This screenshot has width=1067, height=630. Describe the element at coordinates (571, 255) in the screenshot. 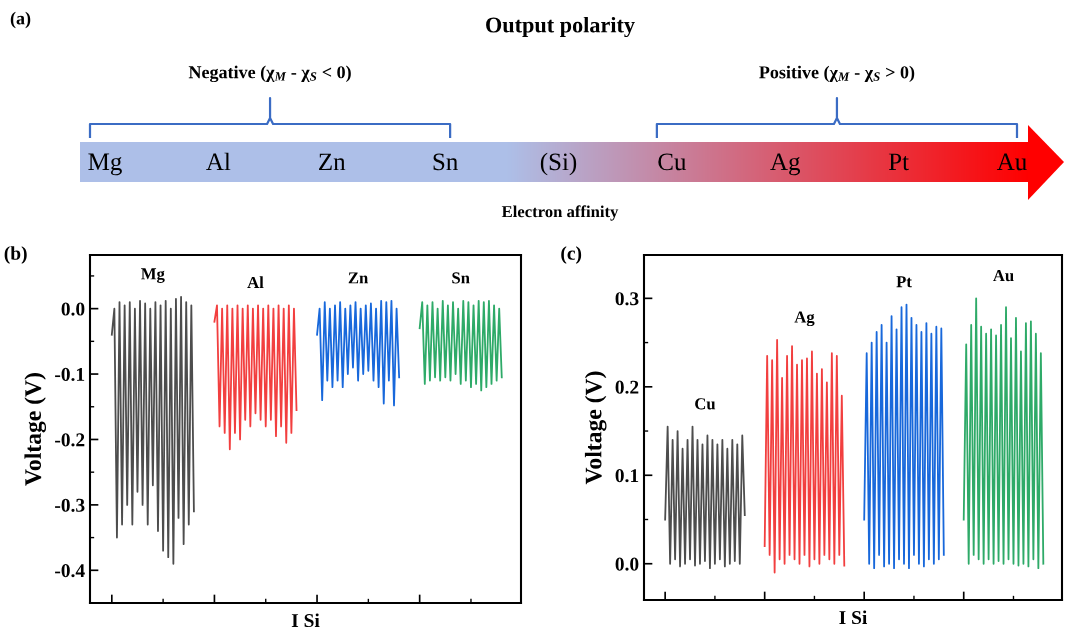

I see `text: (c)` at that location.